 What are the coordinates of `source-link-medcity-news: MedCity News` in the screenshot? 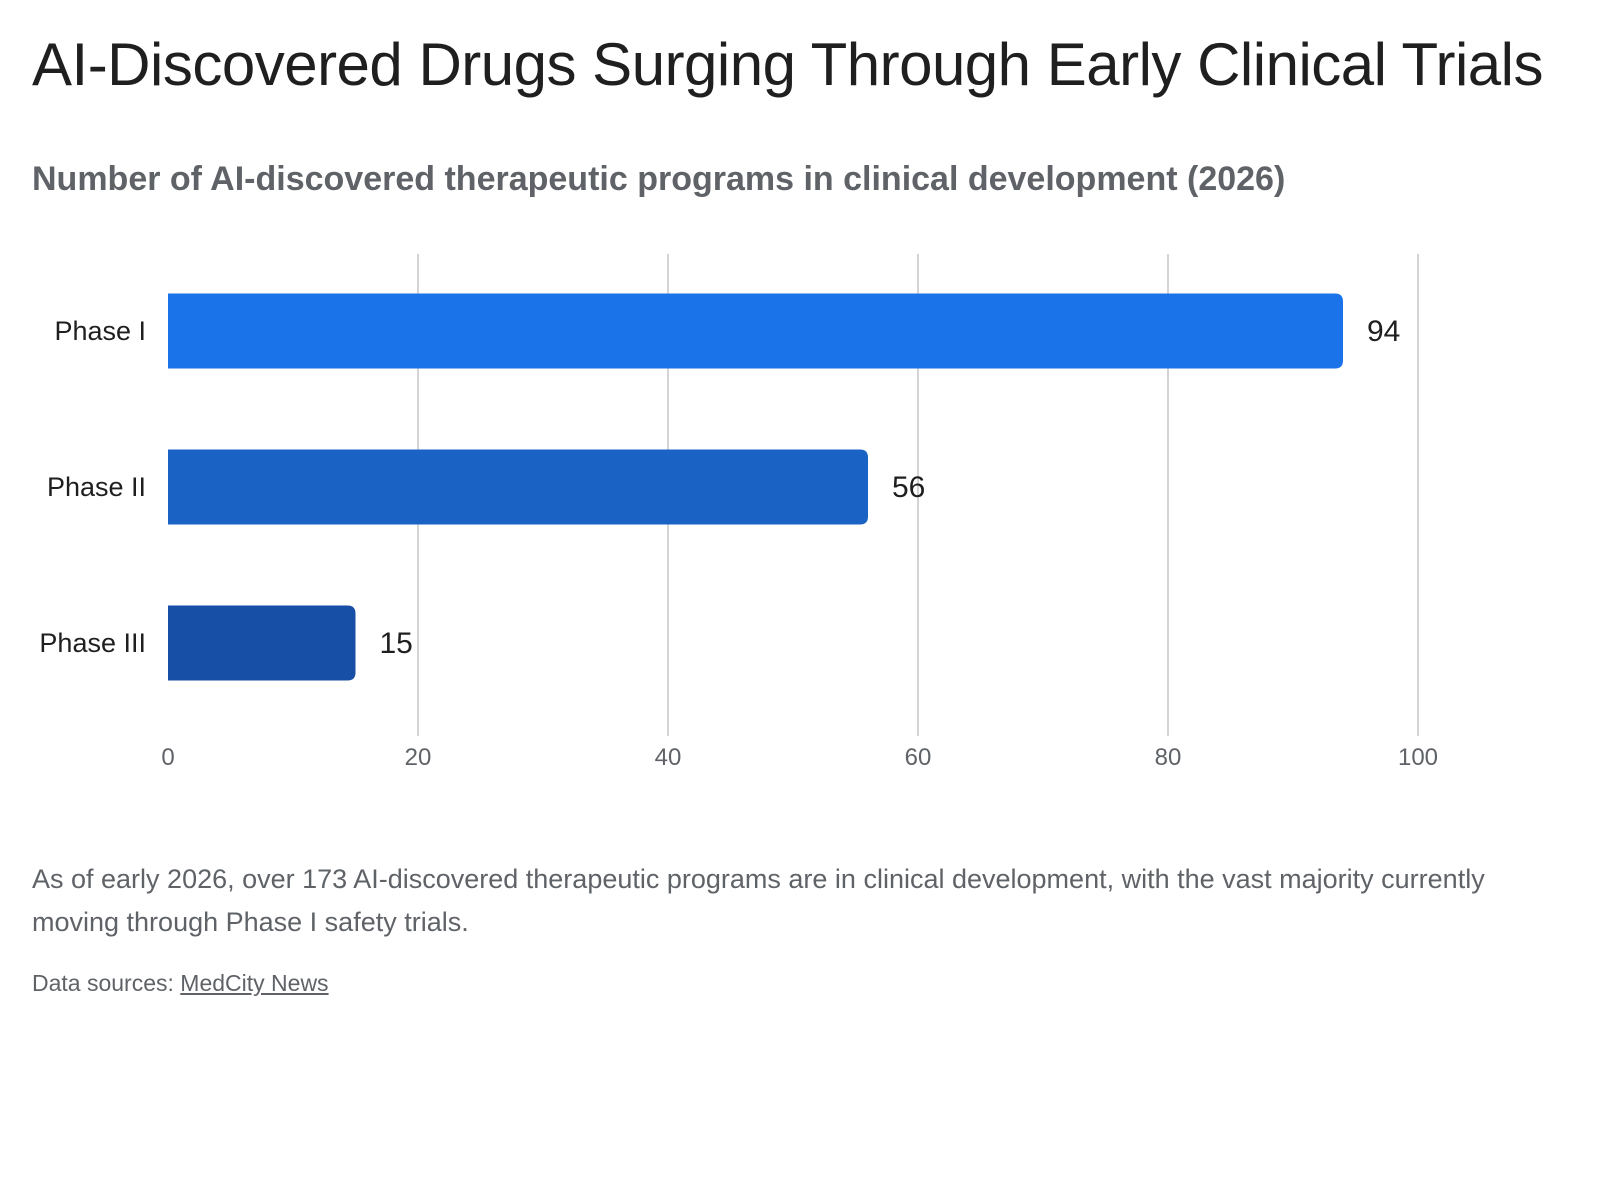 It's located at (254, 983).